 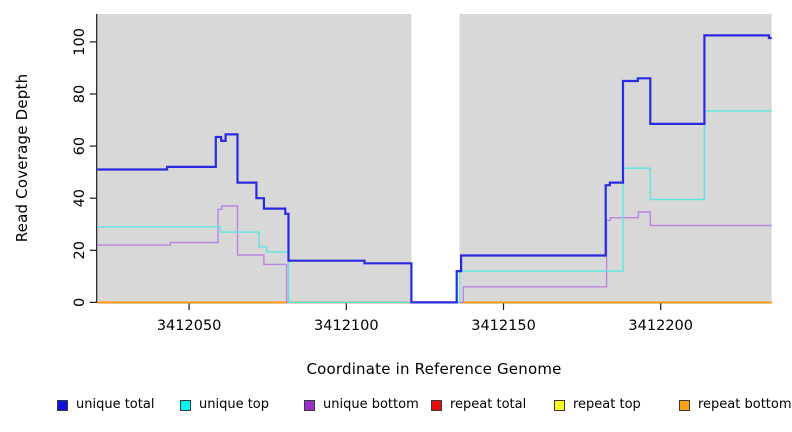 What do you see at coordinates (503, 326) in the screenshot?
I see `x-tick-label: 3412150` at bounding box center [503, 326].